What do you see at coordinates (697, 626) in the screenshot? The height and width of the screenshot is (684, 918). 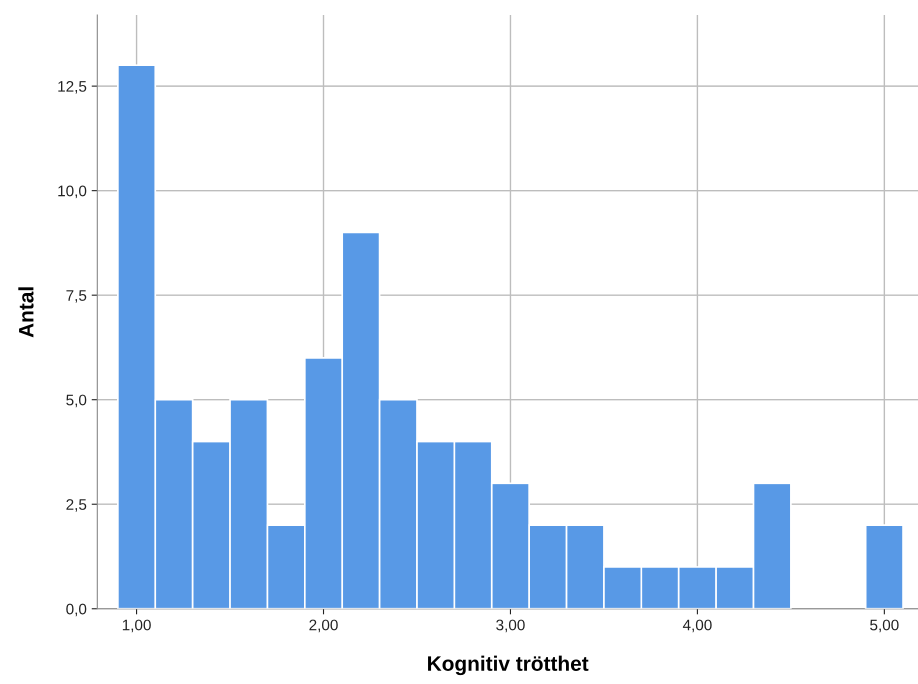 I see `x-tick-label: 4,00` at bounding box center [697, 626].